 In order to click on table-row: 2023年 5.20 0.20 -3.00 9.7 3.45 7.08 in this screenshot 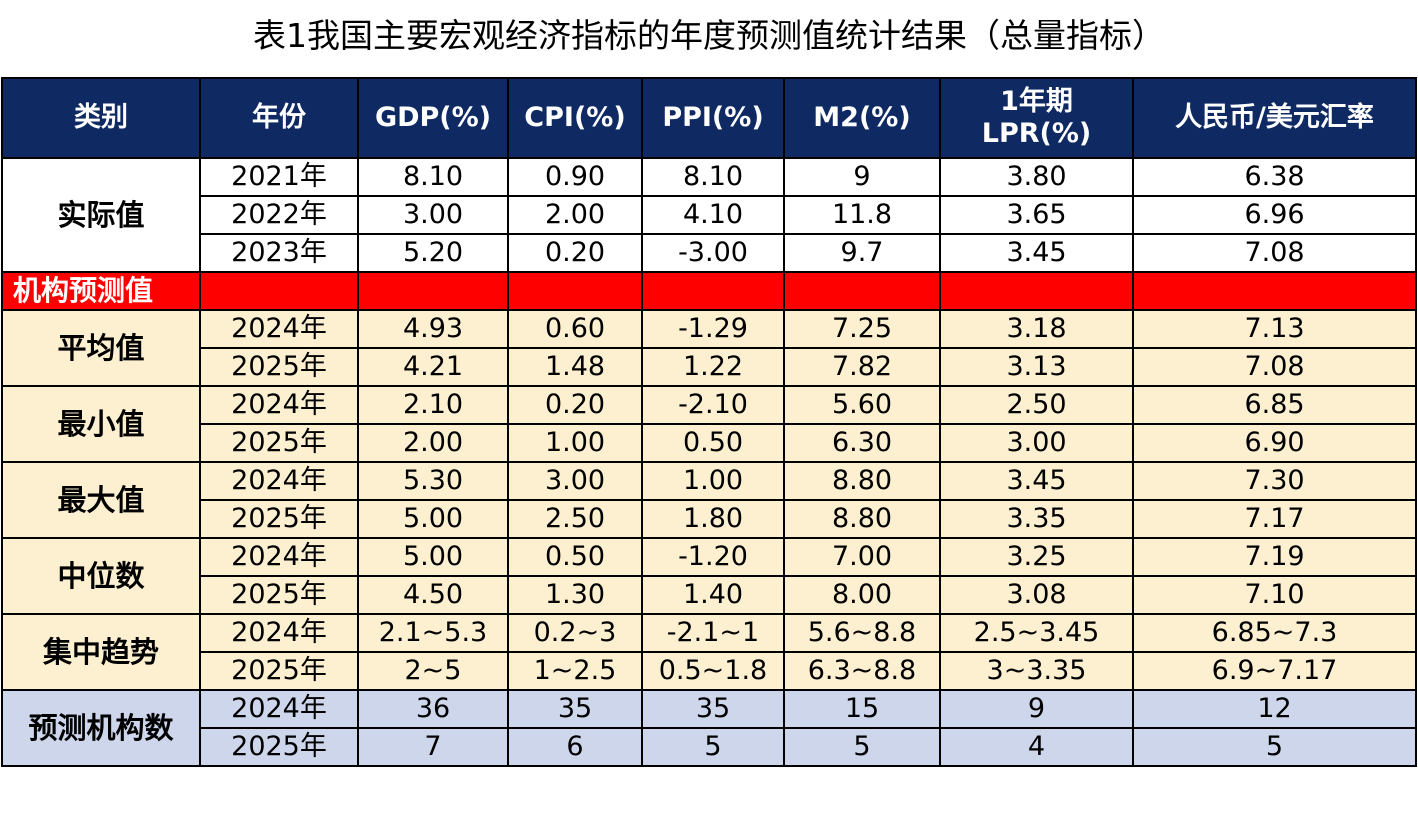, I will do `click(709, 253)`.